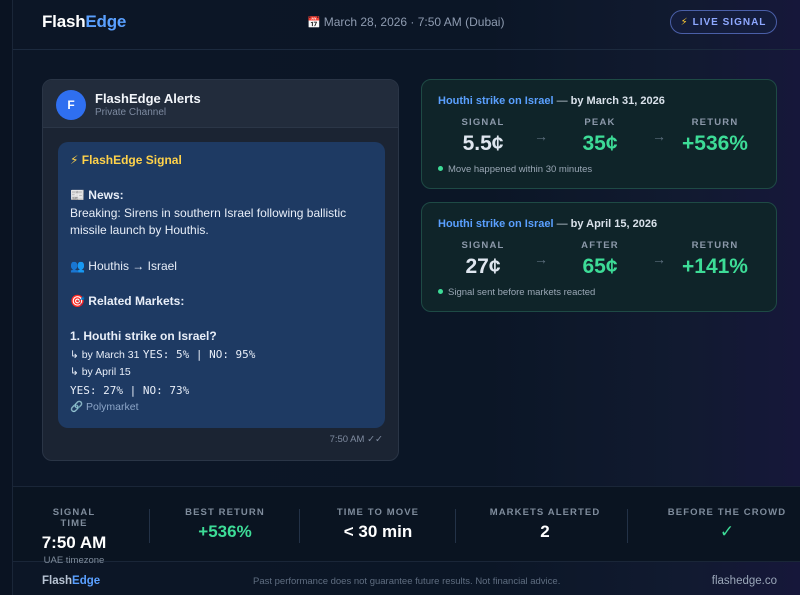  Describe the element at coordinates (545, 531) in the screenshot. I see `stat-value: 2` at that location.